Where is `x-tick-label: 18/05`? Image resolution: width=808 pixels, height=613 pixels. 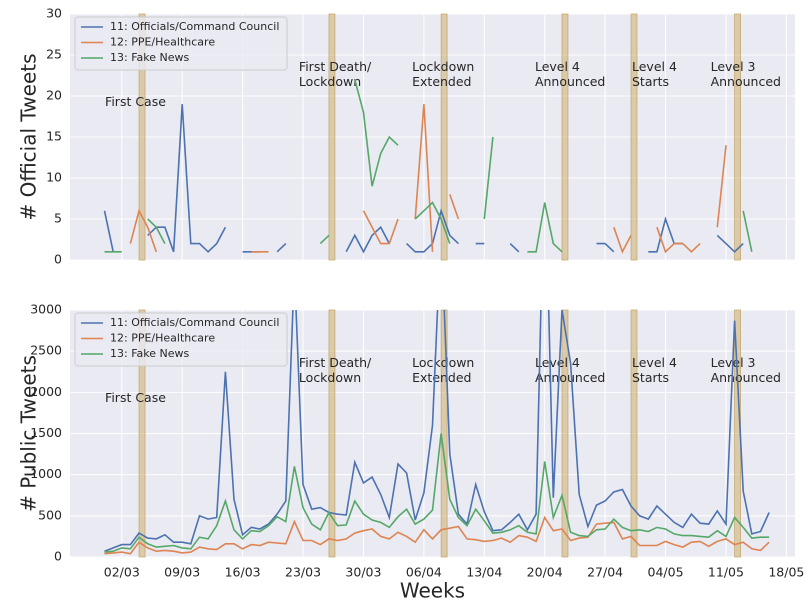
x-tick-label: 18/05 is located at coordinates (786, 572).